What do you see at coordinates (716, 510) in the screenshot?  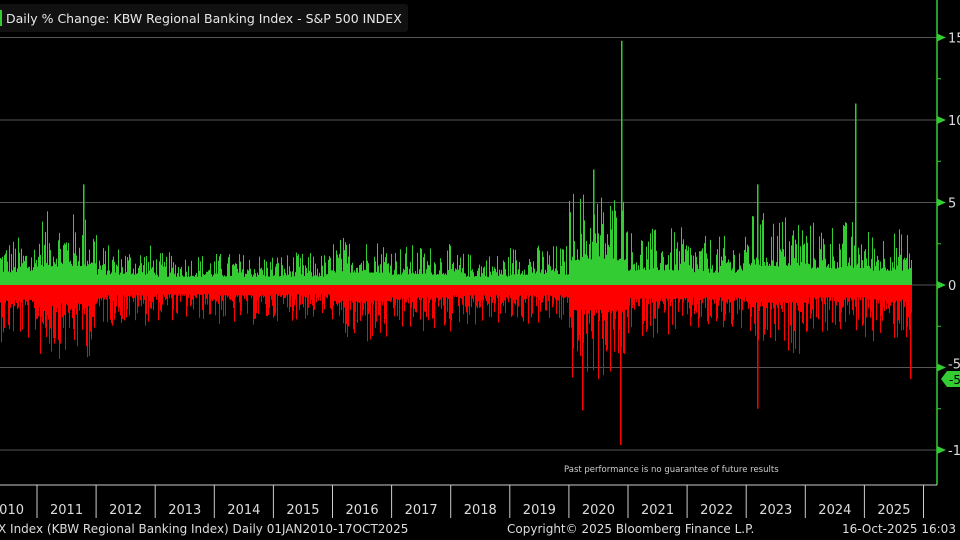 I see `x-tick-label: 2022` at bounding box center [716, 510].